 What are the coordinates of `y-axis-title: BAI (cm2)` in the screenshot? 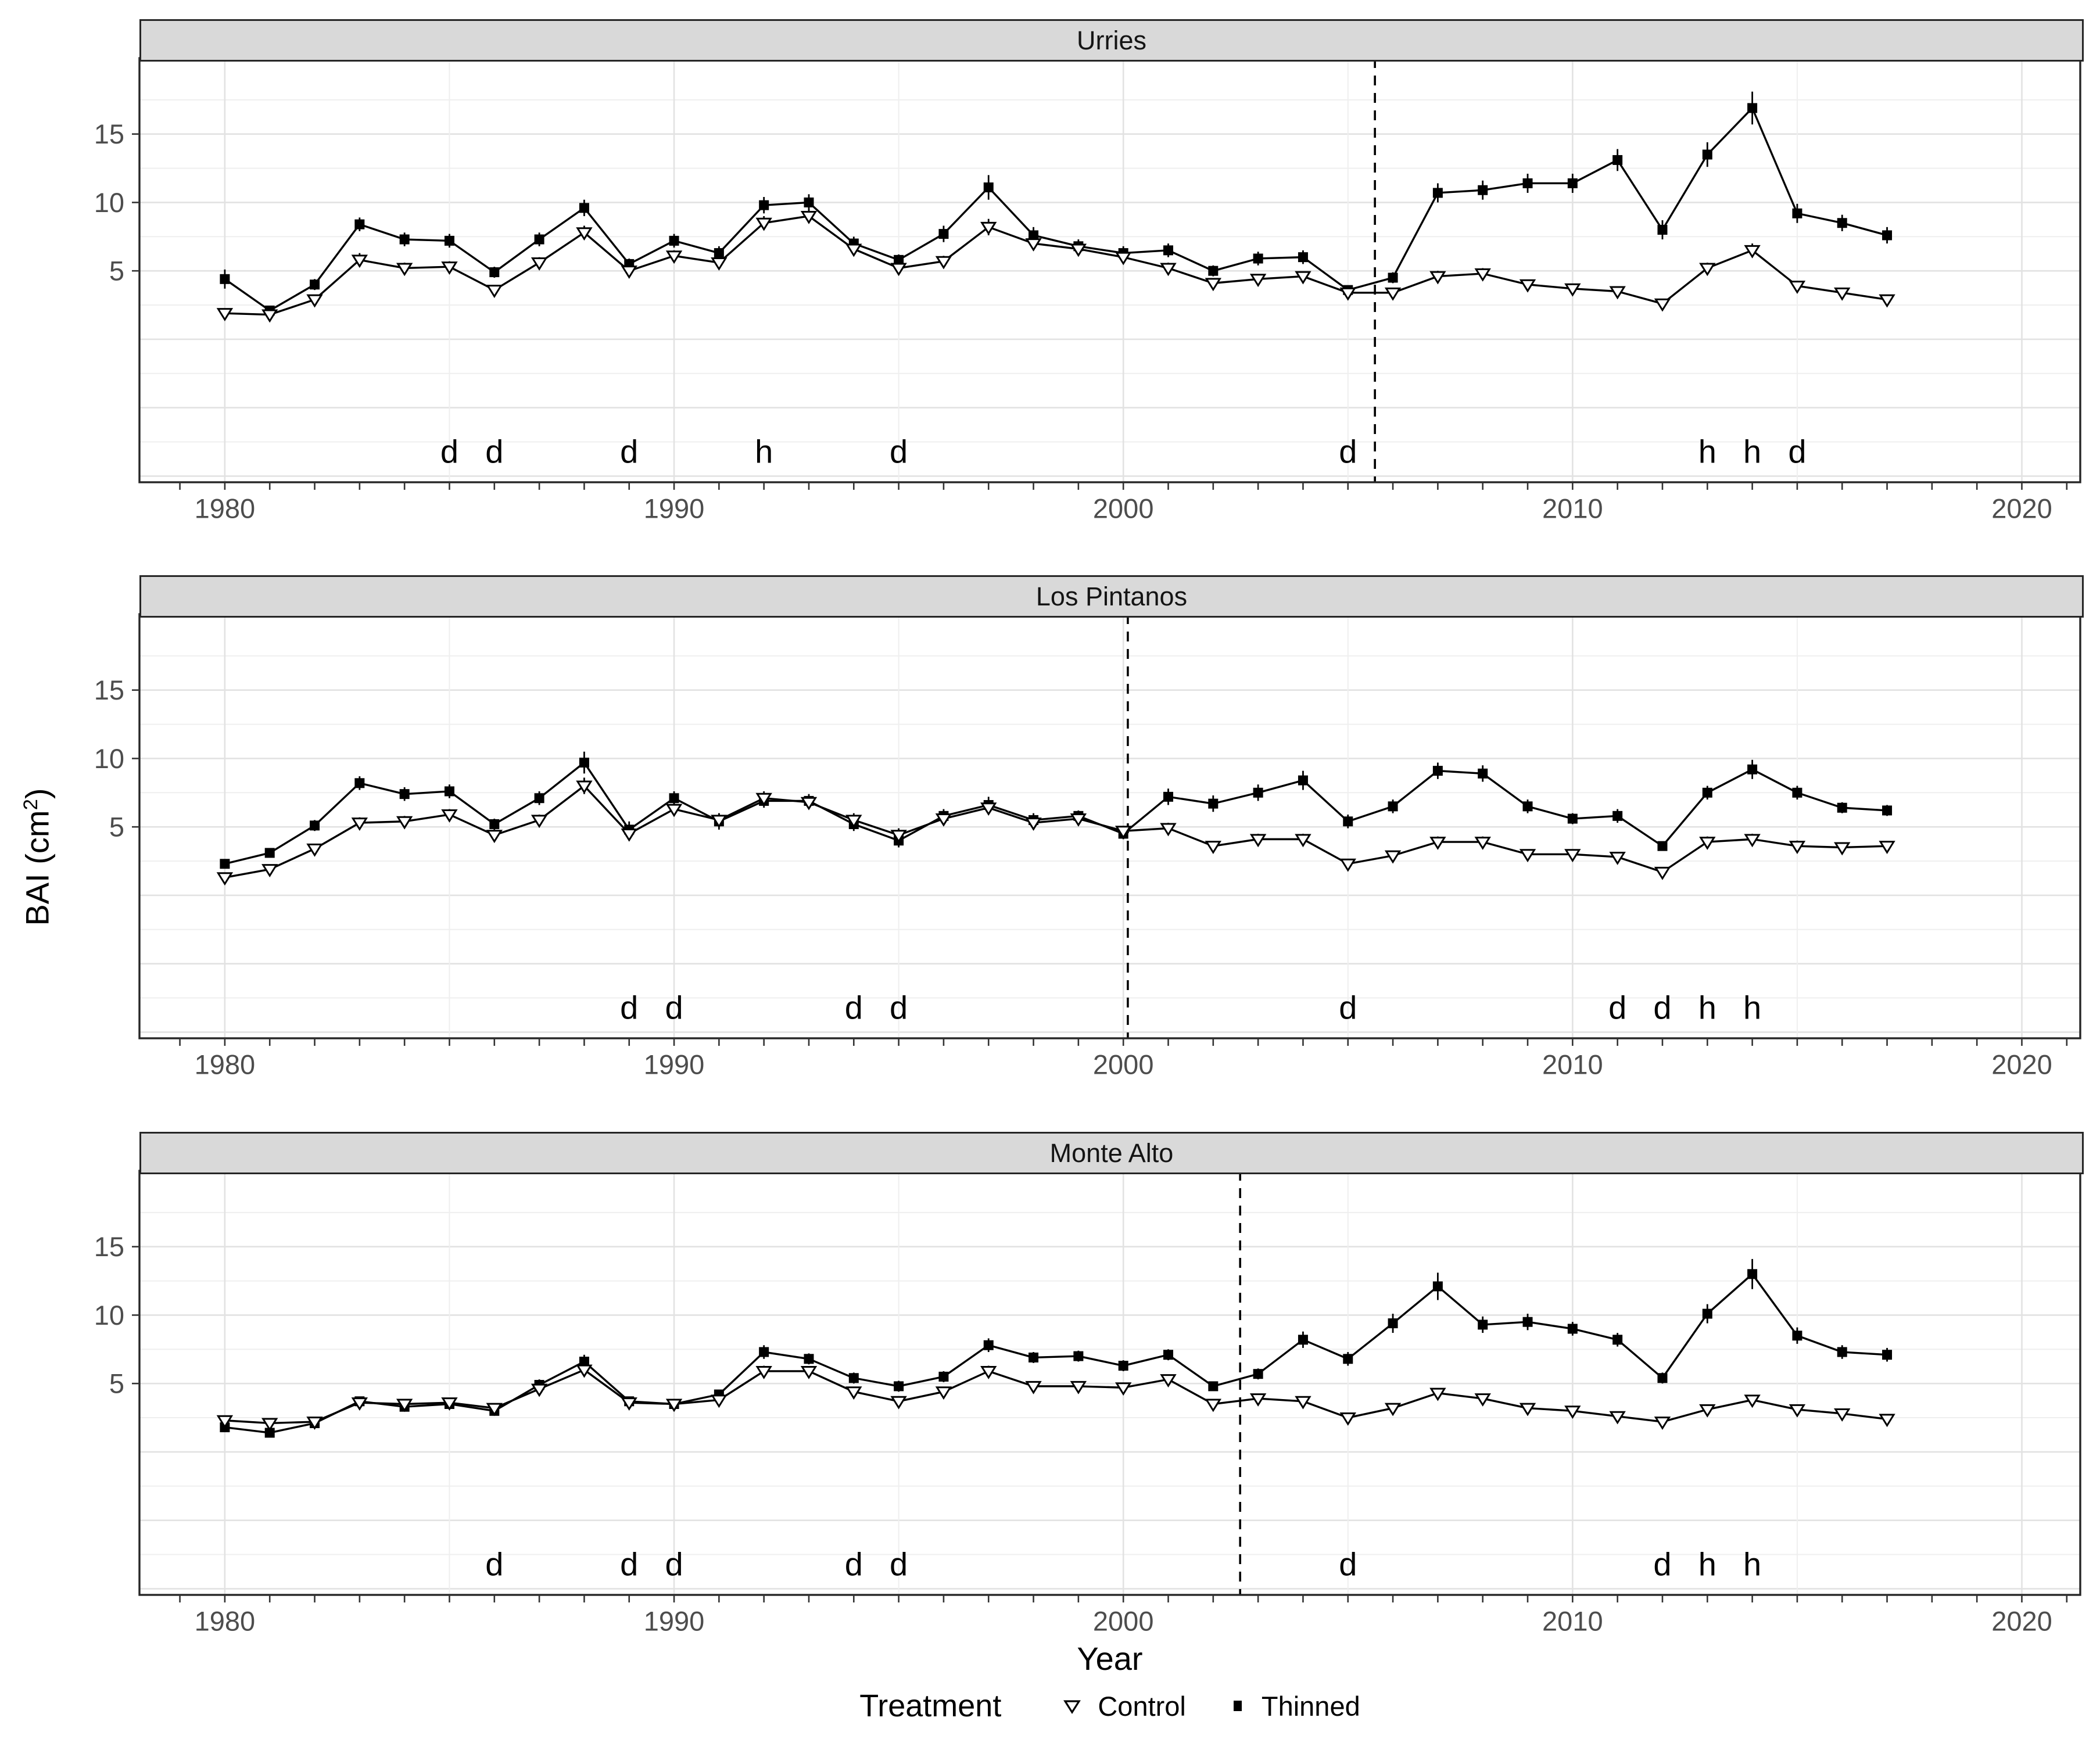 It's located at (37, 857).